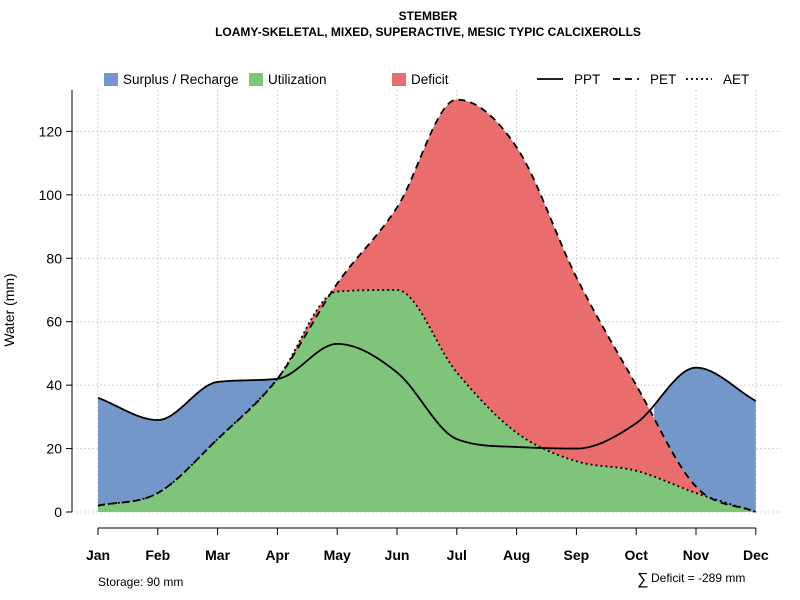 The width and height of the screenshot is (800, 600). Describe the element at coordinates (54, 449) in the screenshot. I see `y-tick-label: 20` at that location.